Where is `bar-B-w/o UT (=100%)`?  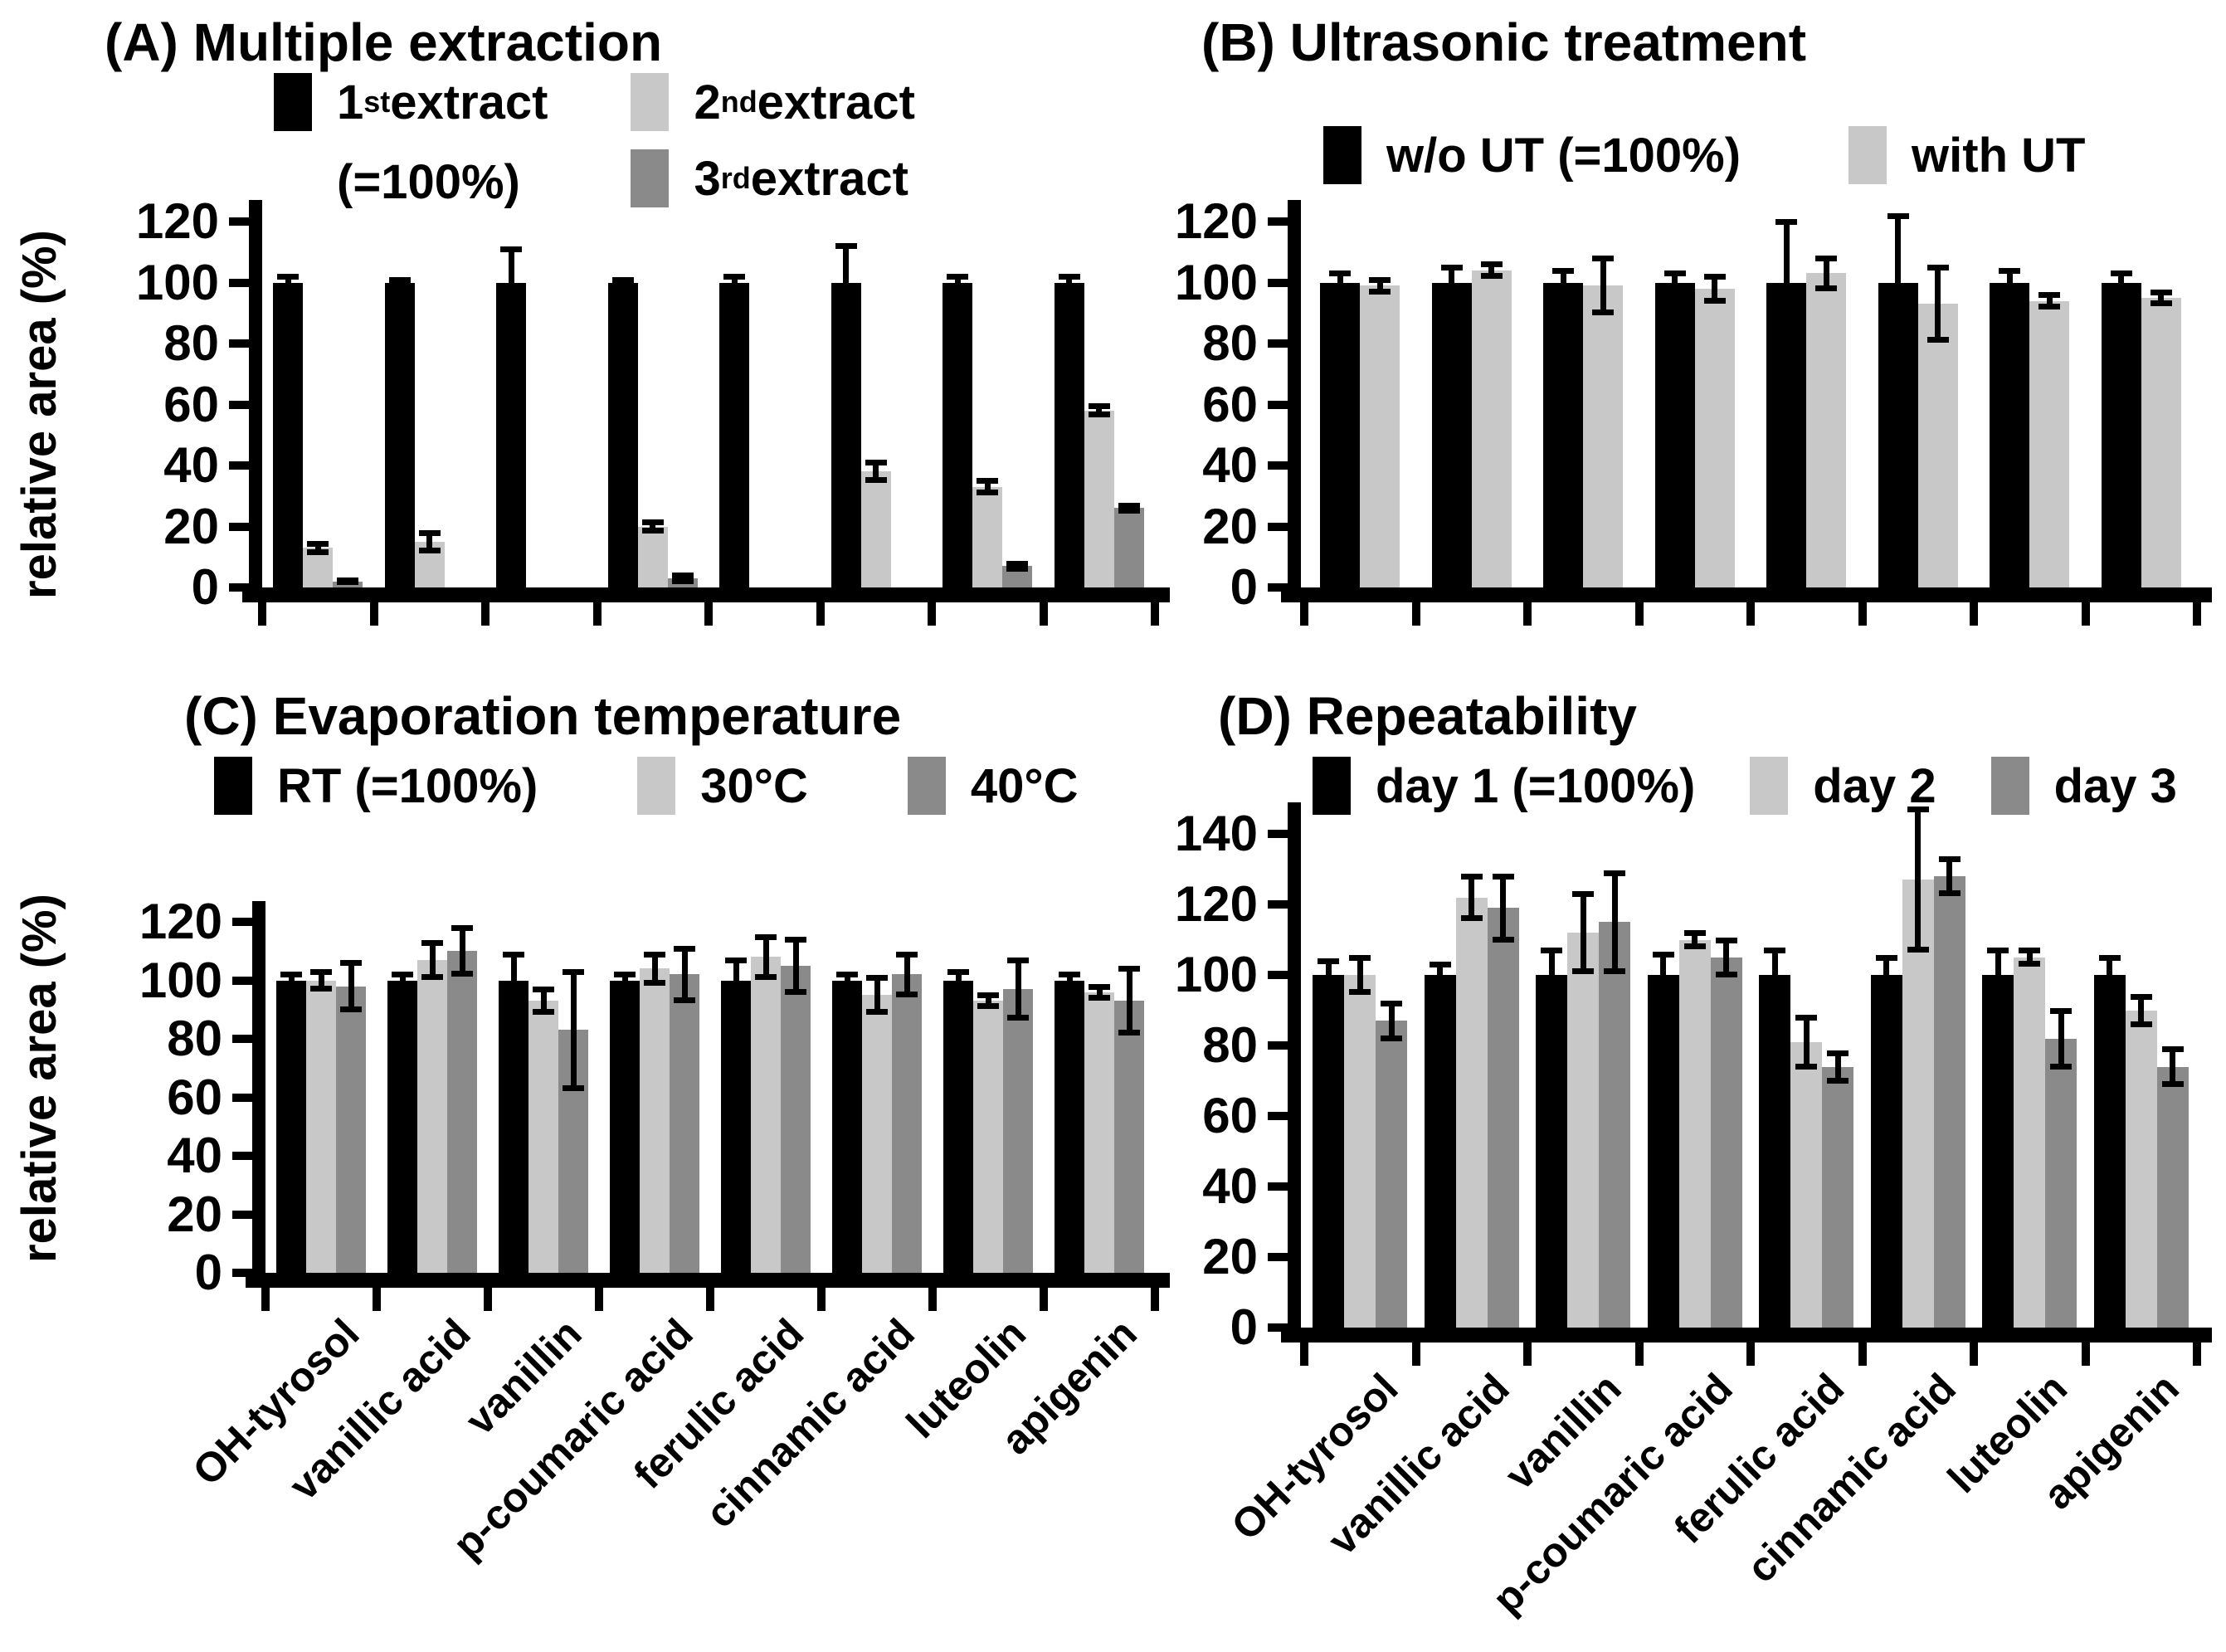
bar-B-w/o UT (=100%) is located at coordinates (1340, 435).